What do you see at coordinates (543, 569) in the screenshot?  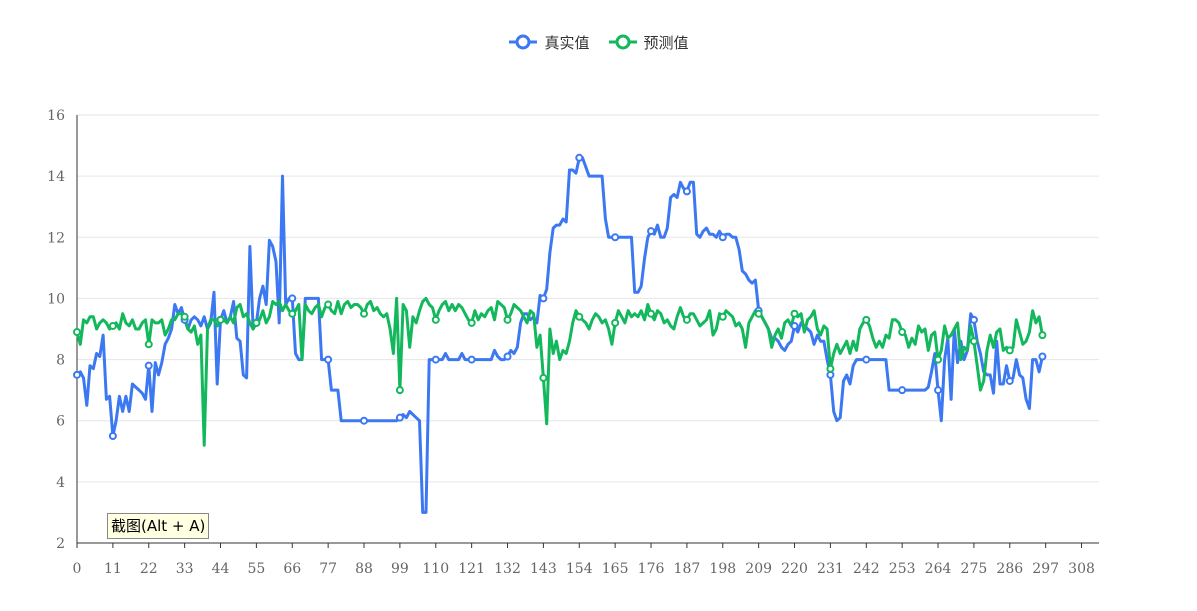 I see `x-tick-label: 143` at bounding box center [543, 569].